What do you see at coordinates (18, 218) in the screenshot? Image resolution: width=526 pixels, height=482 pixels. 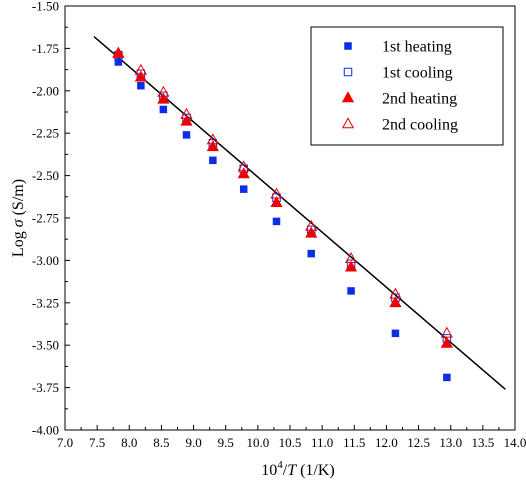 I see `y-axis-title: Log σ (S/m)` at bounding box center [18, 218].